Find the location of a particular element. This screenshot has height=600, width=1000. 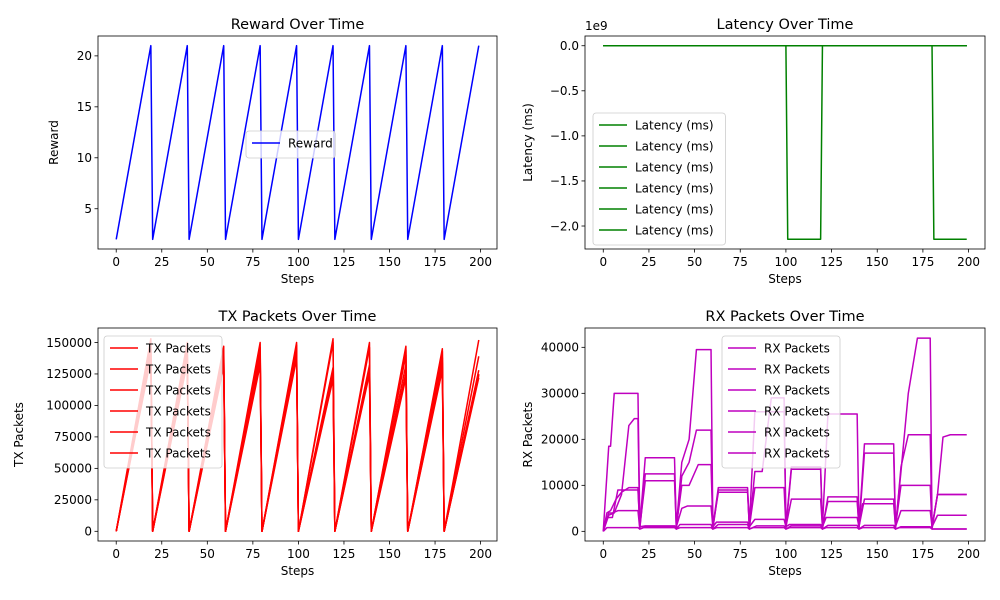

y-tick-label: −1.0 is located at coordinates (564, 136).